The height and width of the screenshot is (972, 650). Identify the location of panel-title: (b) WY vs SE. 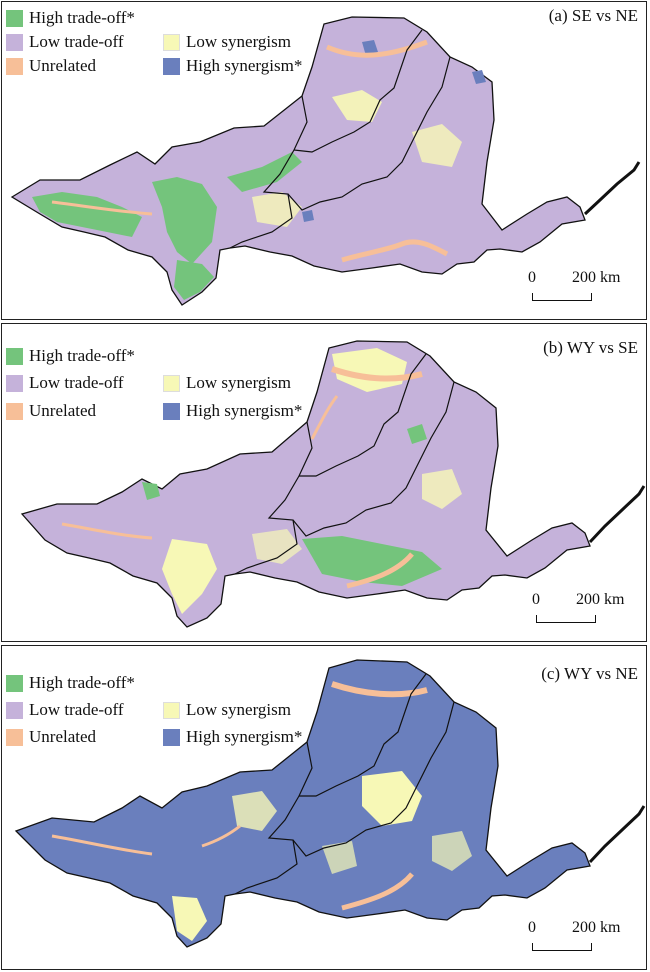
(590, 347).